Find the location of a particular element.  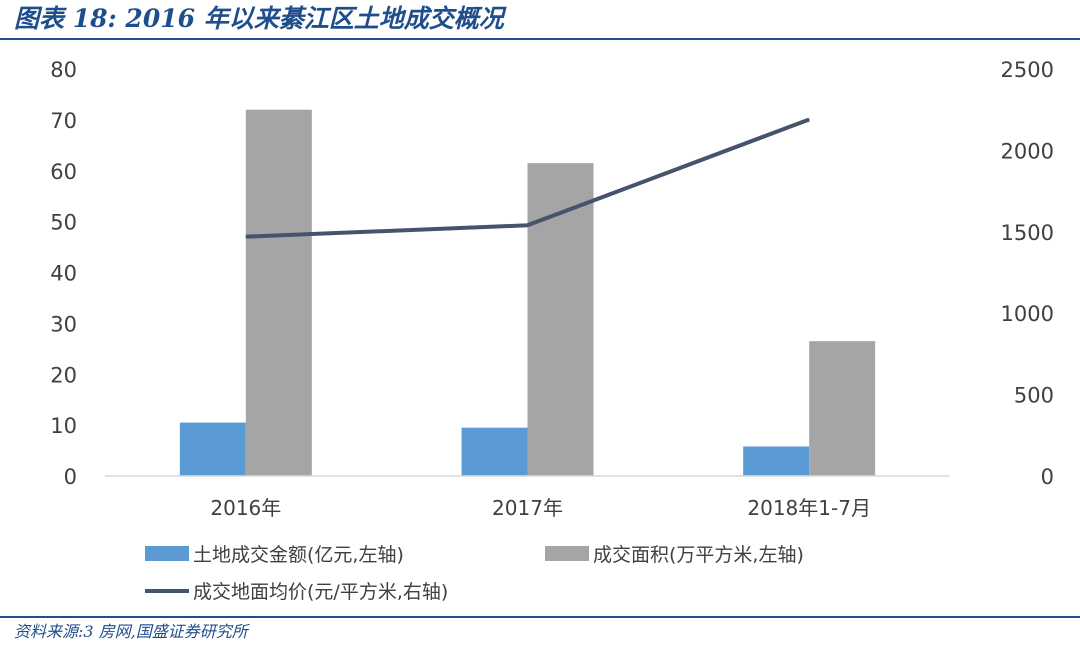

left-axis-tick-label: 10 is located at coordinates (63, 426).